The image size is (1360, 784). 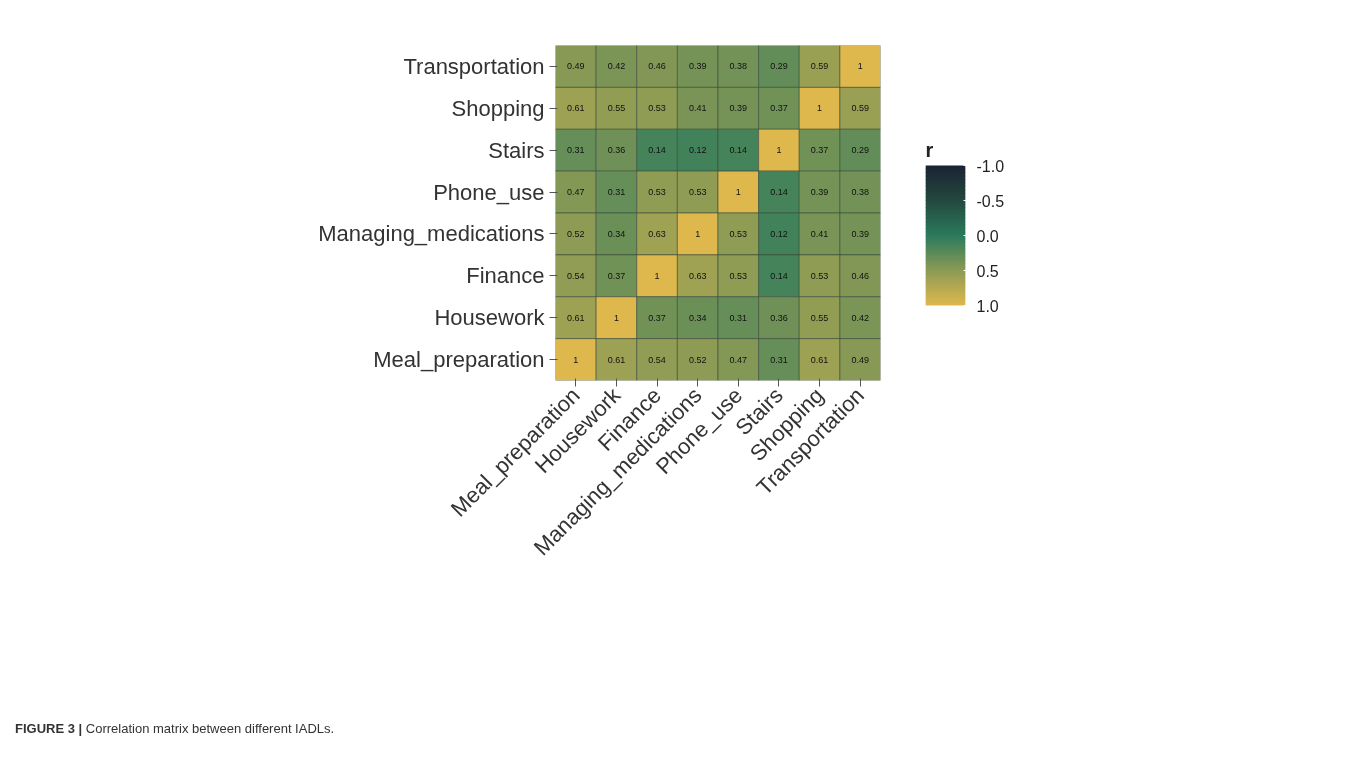 I want to click on color-bar-label: -1.0, so click(x=990, y=166).